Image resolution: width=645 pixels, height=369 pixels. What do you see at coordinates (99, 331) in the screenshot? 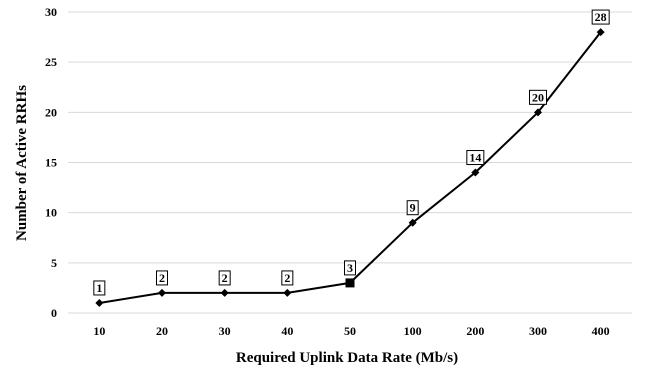
I see `x-tick-label: 10` at bounding box center [99, 331].